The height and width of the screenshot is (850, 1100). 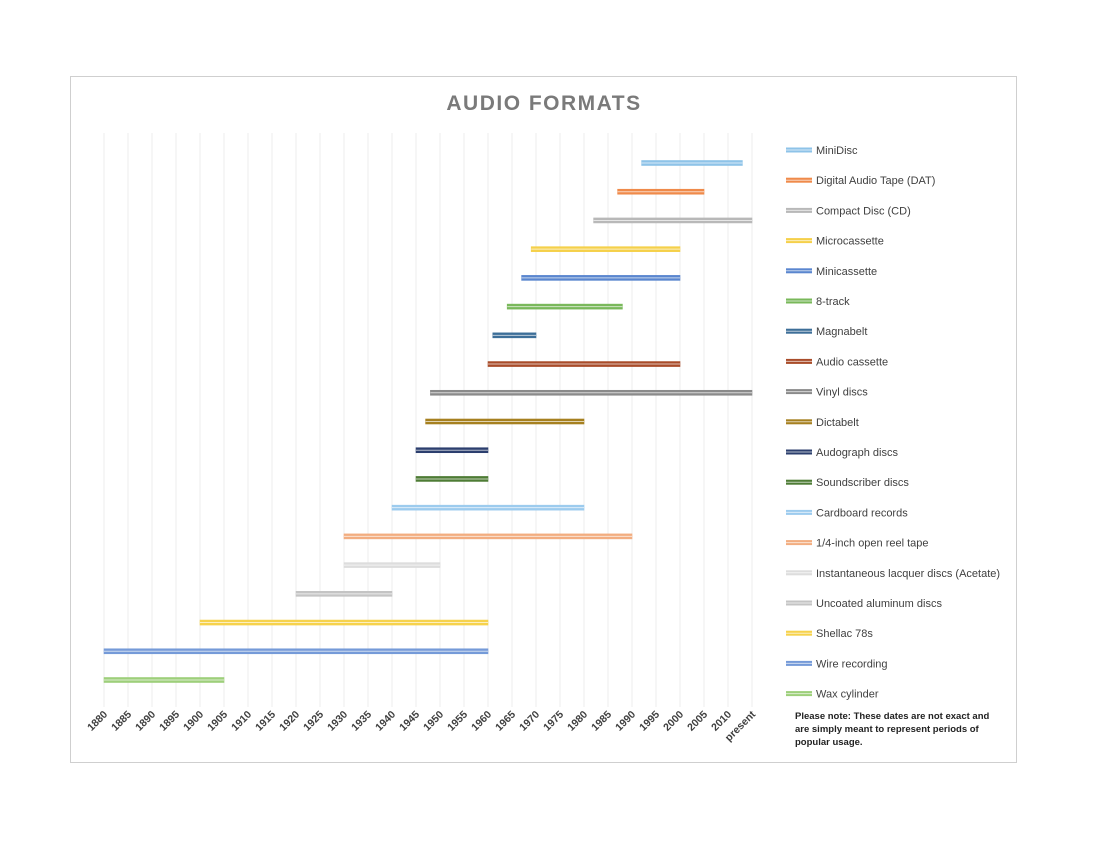 I want to click on x-tick-label: 1995, so click(x=649, y=721).